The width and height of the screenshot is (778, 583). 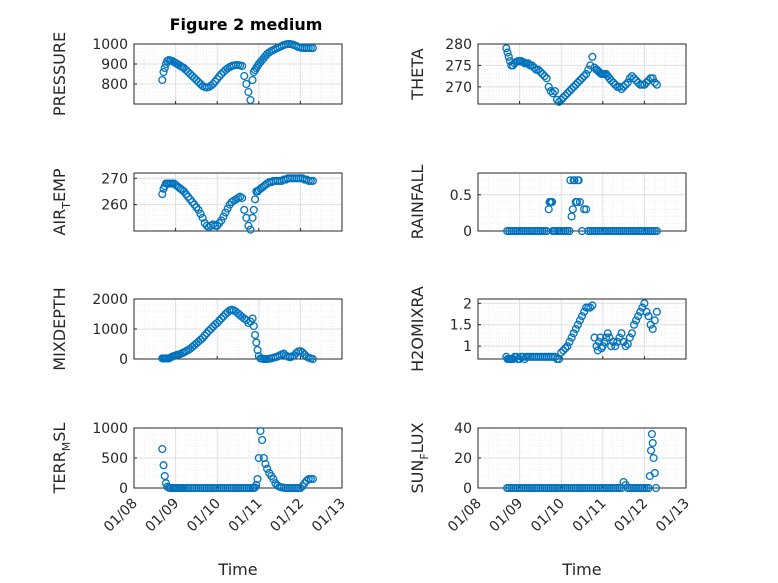 I want to click on y-axis-label: PRESSURE, so click(x=59, y=74).